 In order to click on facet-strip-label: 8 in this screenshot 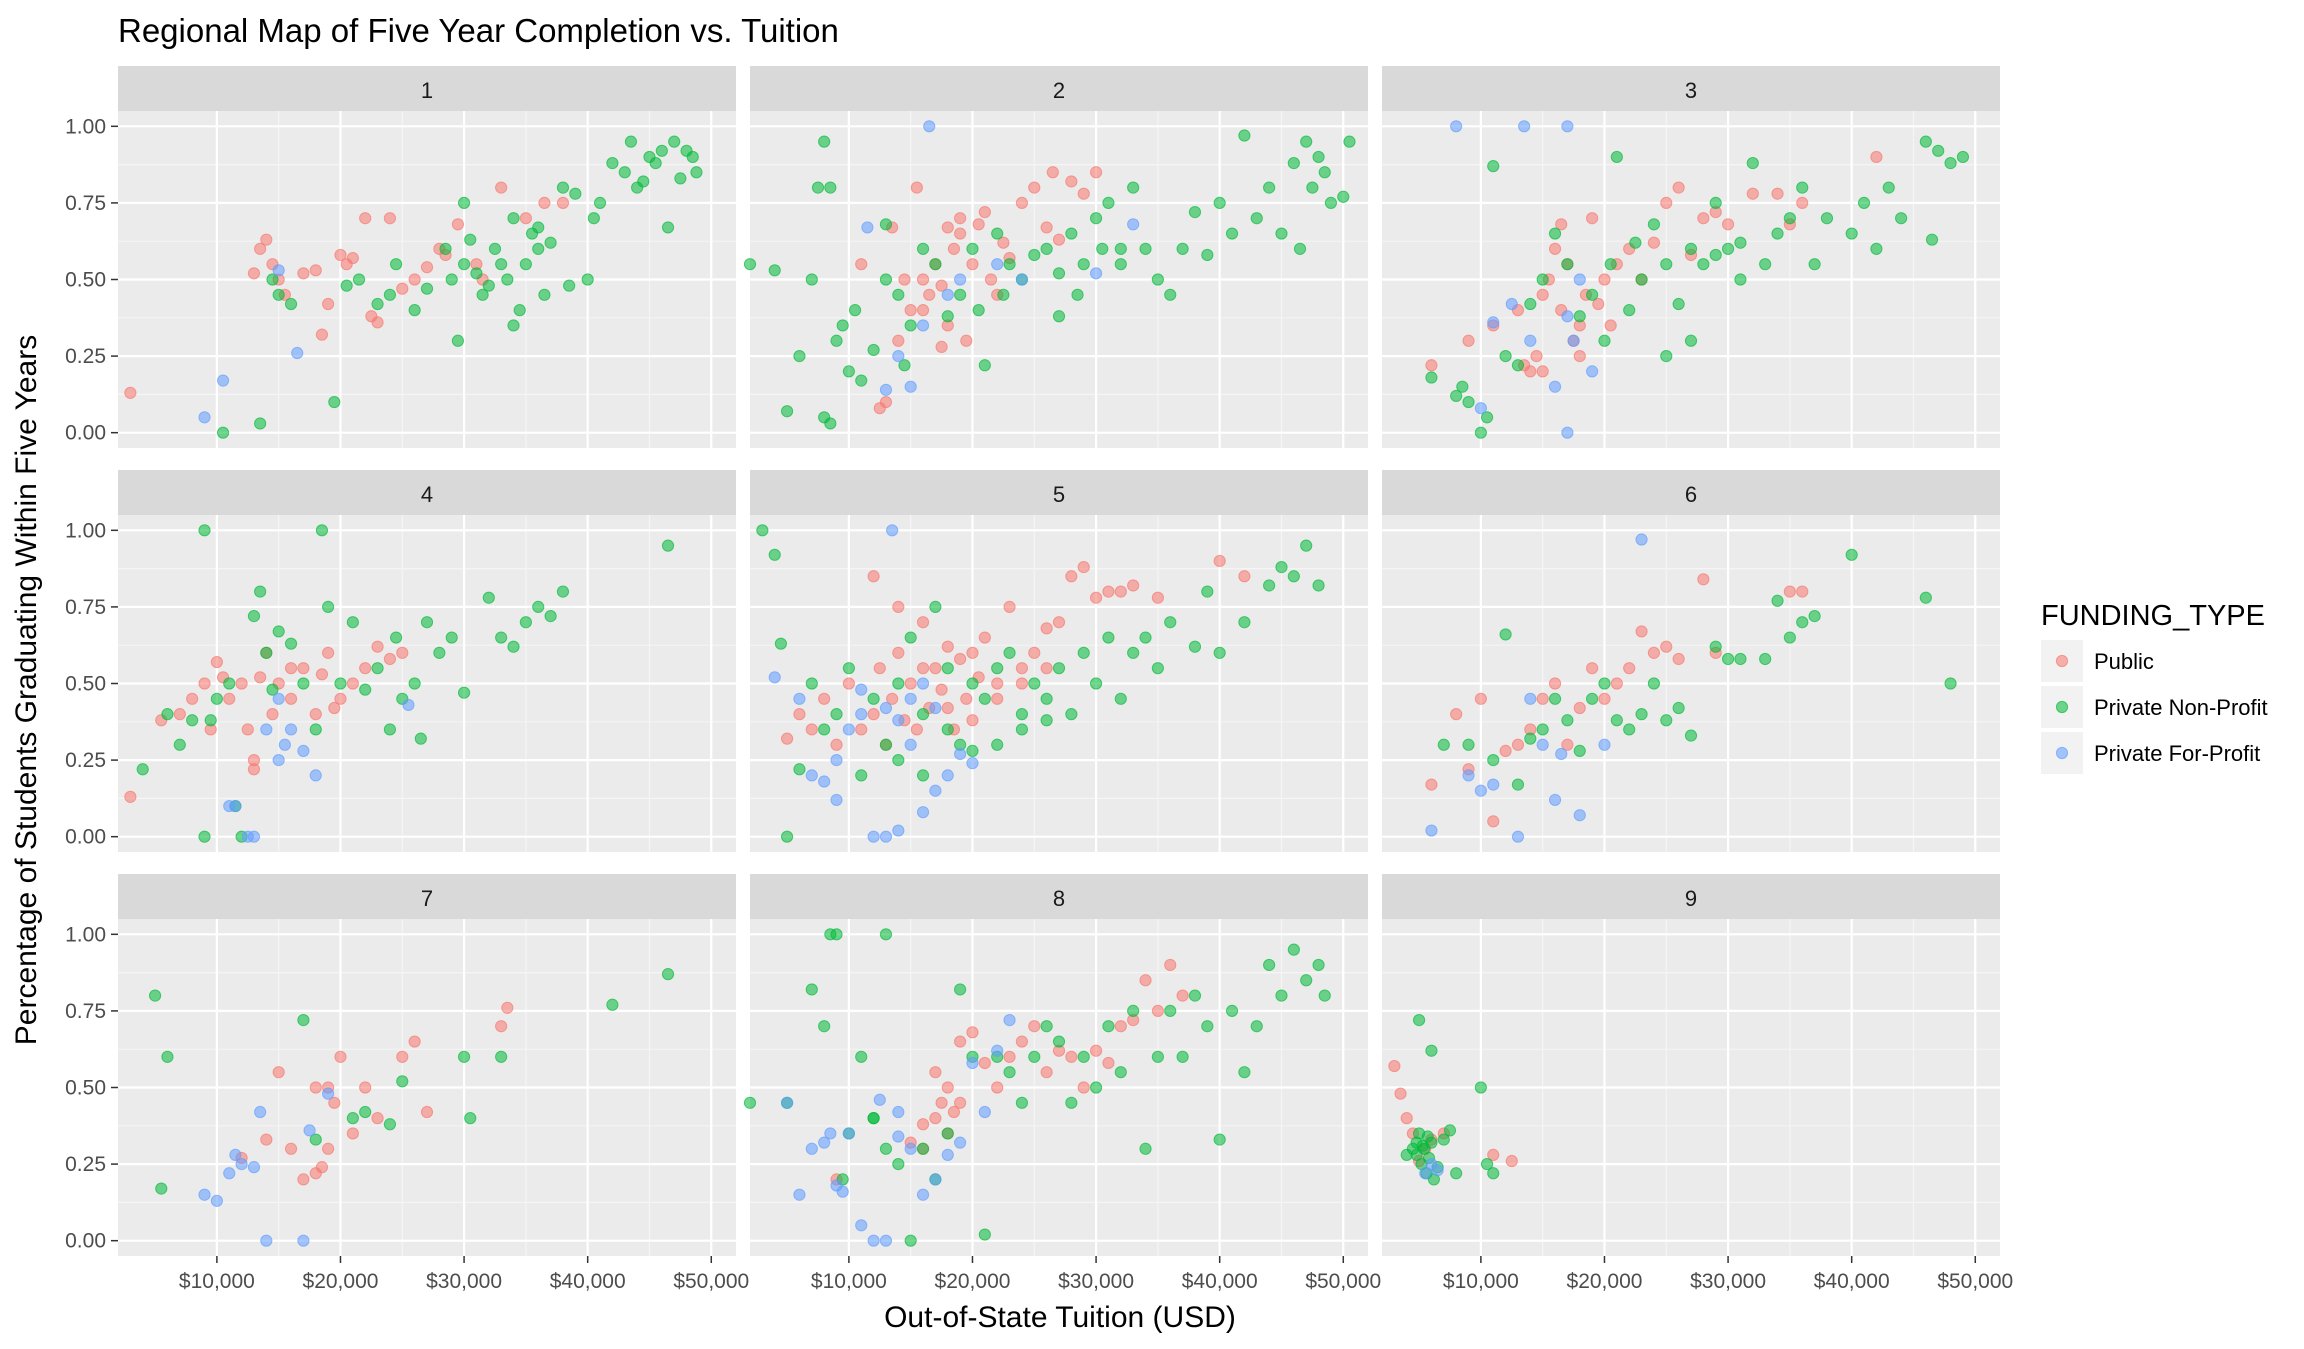, I will do `click(1059, 898)`.